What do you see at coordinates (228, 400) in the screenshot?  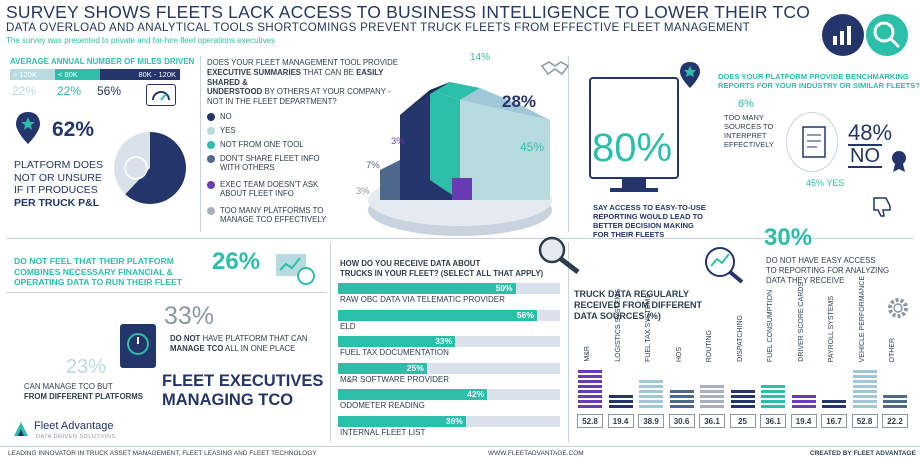 I see `tco-title-line: MANAGING TCO` at bounding box center [228, 400].